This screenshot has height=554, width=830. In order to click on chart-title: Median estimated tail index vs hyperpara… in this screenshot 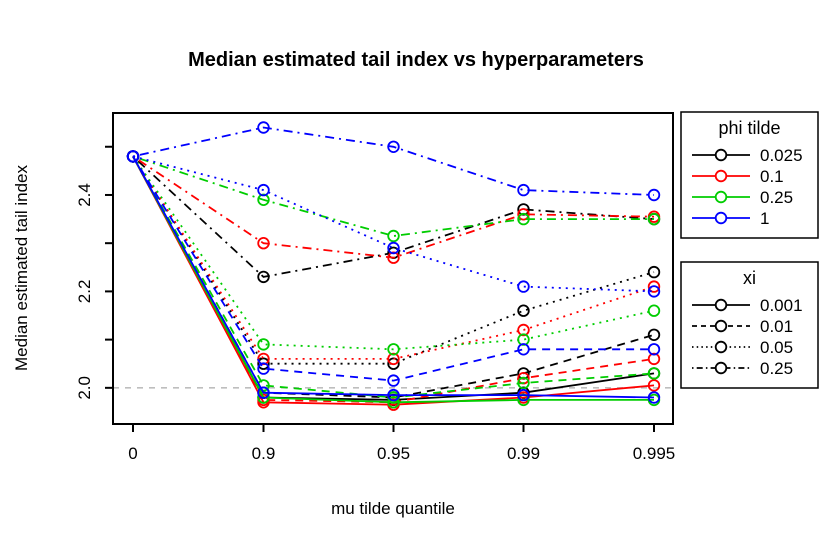, I will do `click(416, 60)`.